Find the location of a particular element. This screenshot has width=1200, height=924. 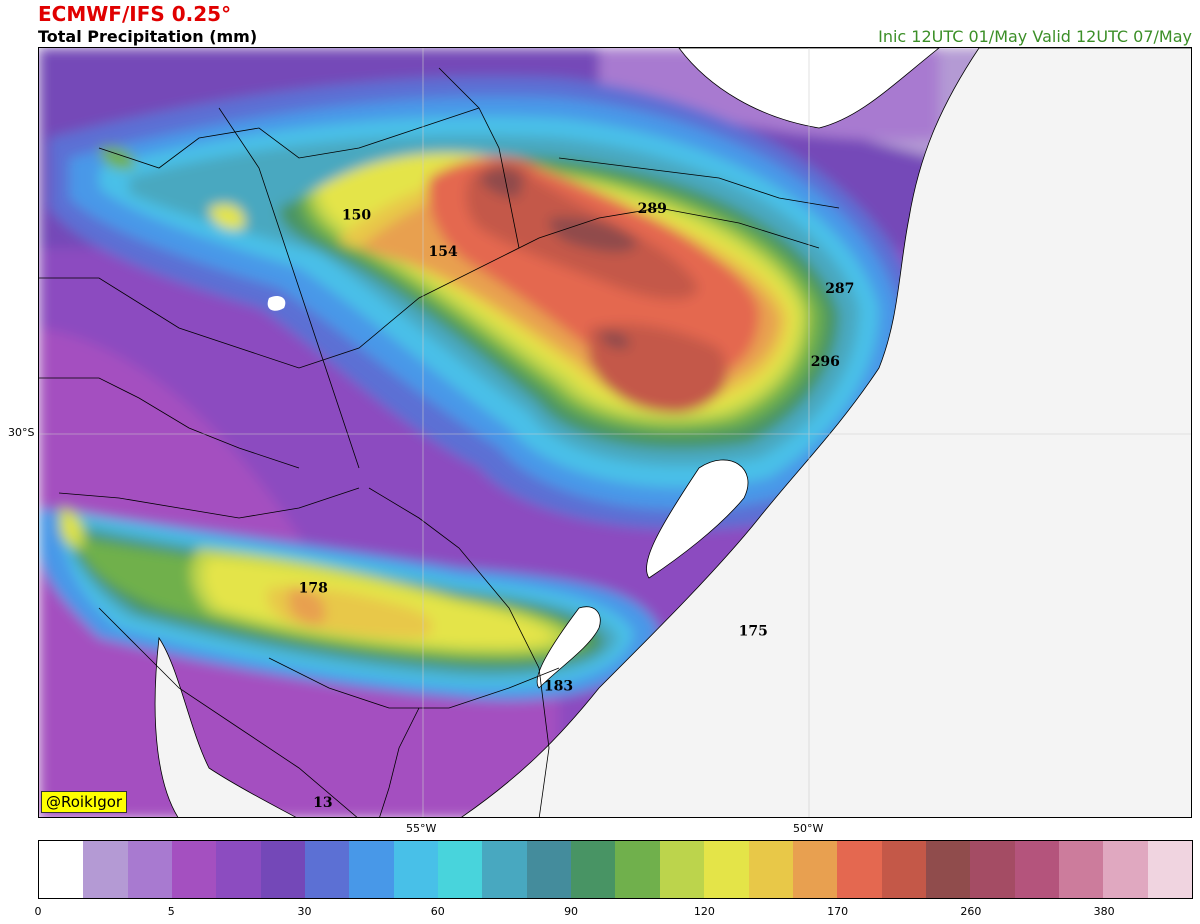

precip-max-label: 287 is located at coordinates (839, 289).